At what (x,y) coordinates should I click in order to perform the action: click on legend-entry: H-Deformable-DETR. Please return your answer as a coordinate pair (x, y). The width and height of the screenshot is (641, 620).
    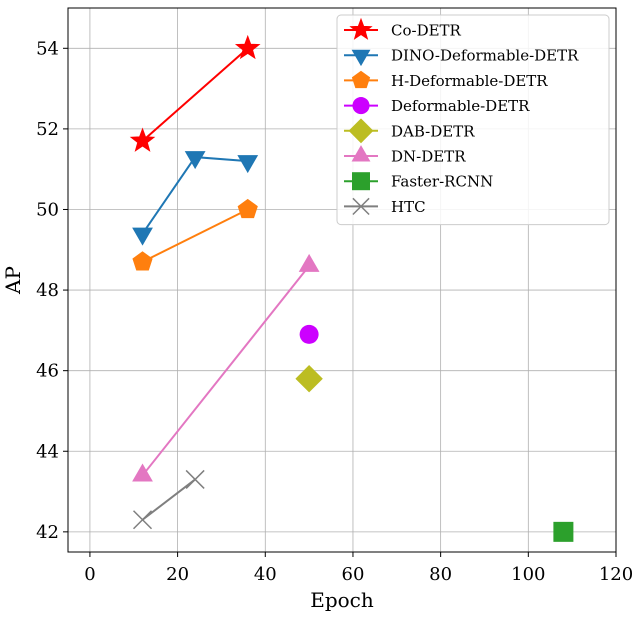
    Looking at the image, I should click on (446, 80).